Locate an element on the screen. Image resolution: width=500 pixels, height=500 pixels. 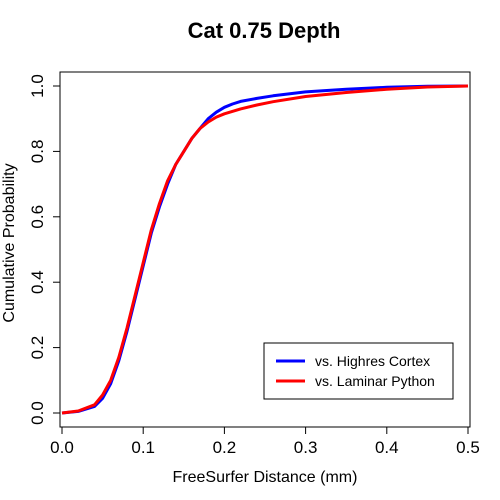
x-tick-label: 0.3 is located at coordinates (306, 447).